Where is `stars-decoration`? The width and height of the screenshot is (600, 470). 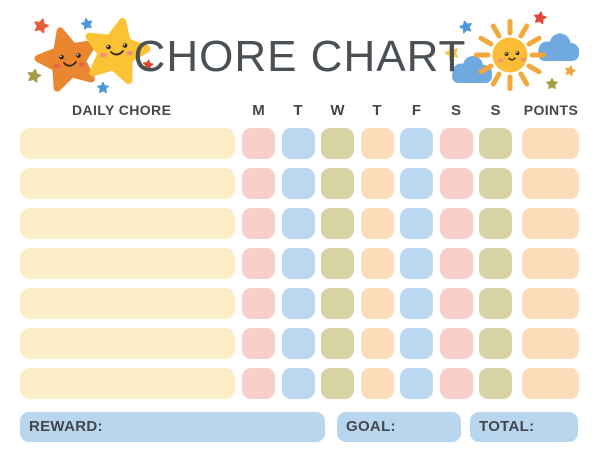
stars-decoration is located at coordinates (85, 50).